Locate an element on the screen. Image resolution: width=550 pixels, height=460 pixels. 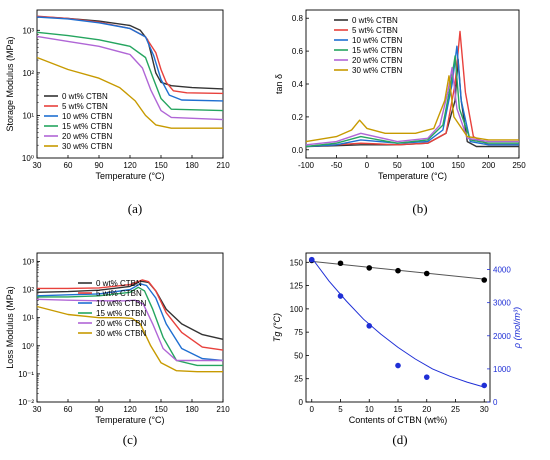
y-right-tick-label: 1000 is located at coordinates (502, 369).